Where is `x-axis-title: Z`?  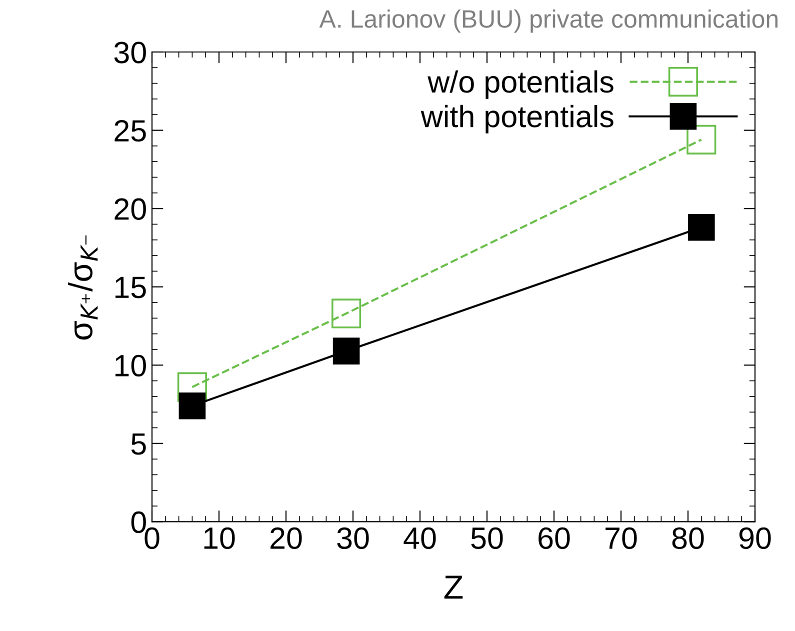
x-axis-title: Z is located at coordinates (453, 587).